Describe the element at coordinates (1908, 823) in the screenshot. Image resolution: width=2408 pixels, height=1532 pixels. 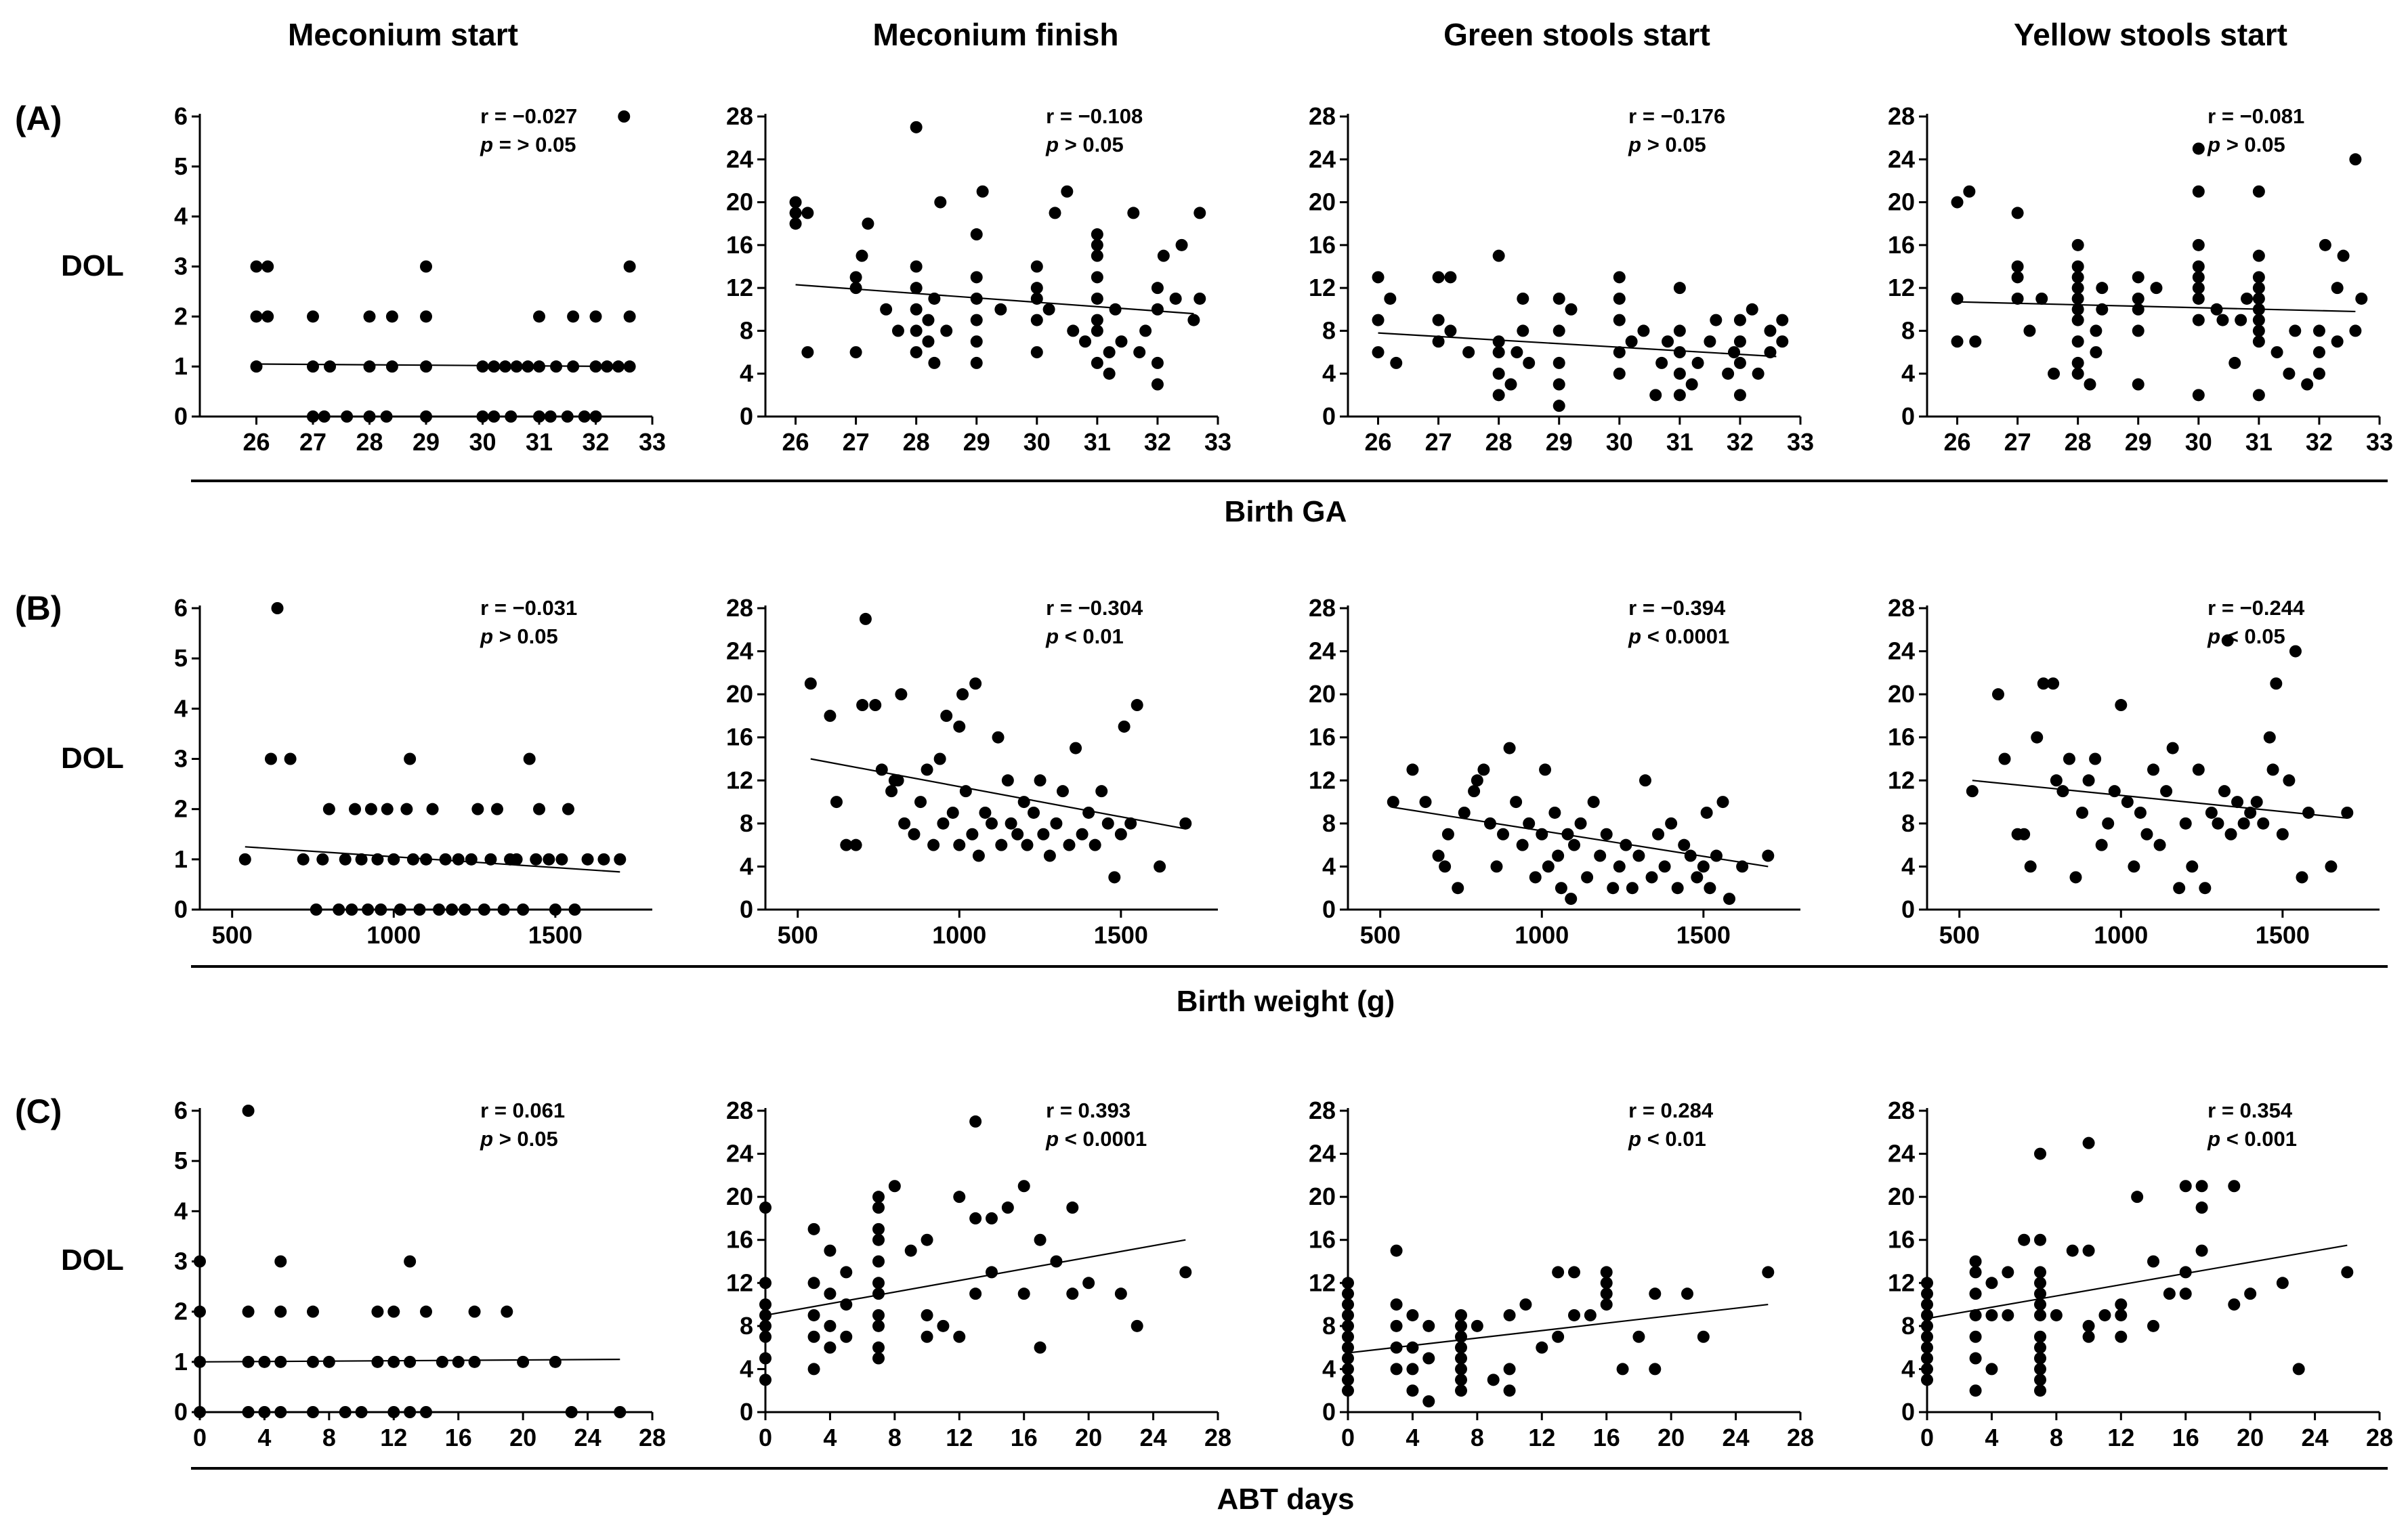
I see `y-tick-label: 8` at that location.